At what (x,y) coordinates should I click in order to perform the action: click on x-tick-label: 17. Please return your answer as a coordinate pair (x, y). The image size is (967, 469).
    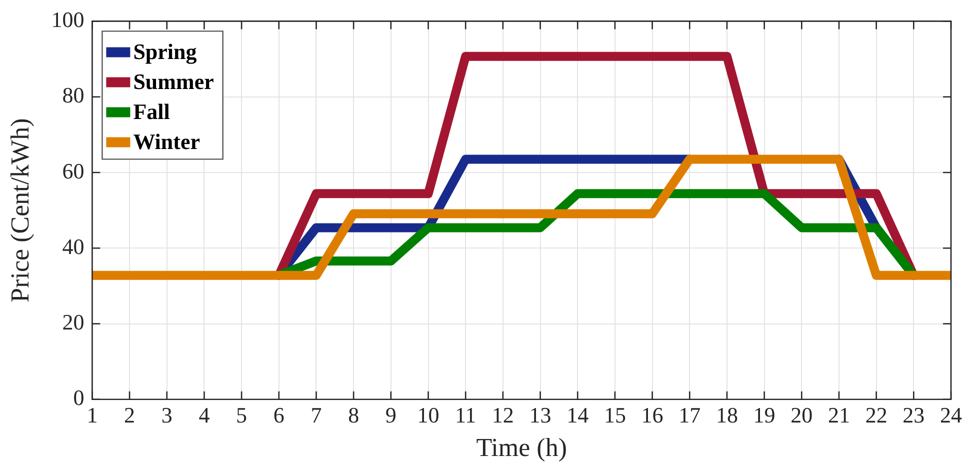
    Looking at the image, I should click on (689, 415).